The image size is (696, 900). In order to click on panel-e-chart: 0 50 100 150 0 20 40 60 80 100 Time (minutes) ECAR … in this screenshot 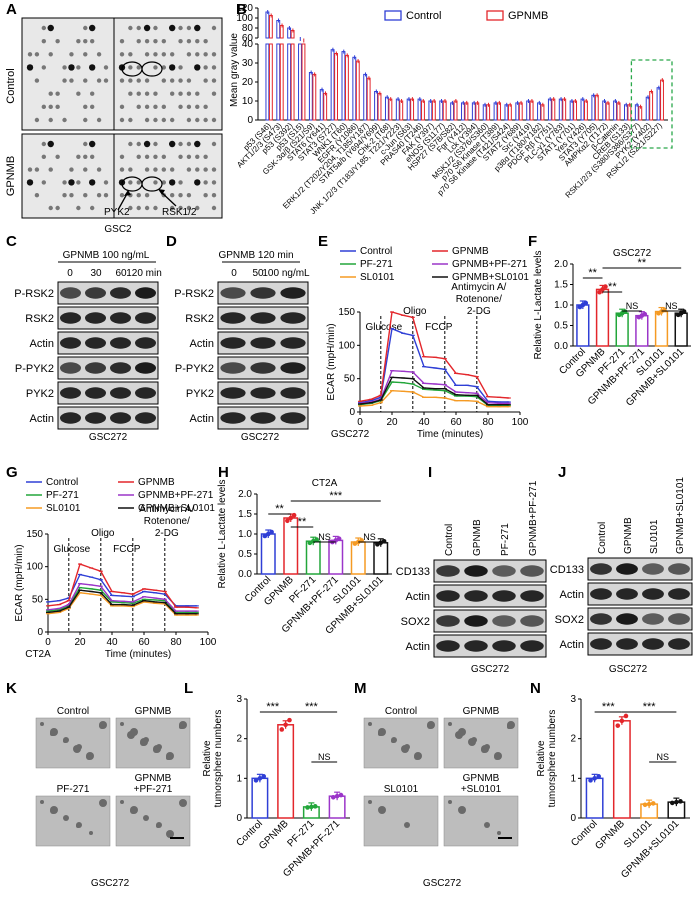, I will do `click(427, 343)`.